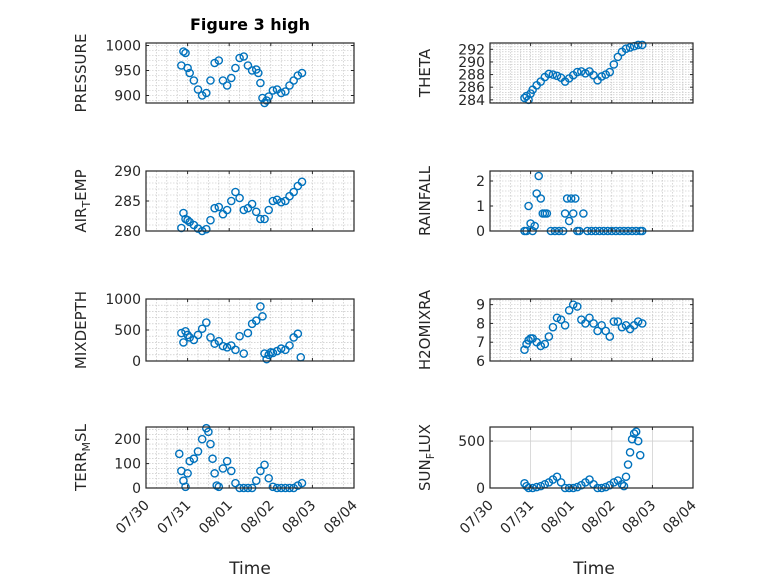  I want to click on y-tick-label: 280, so click(127, 232).